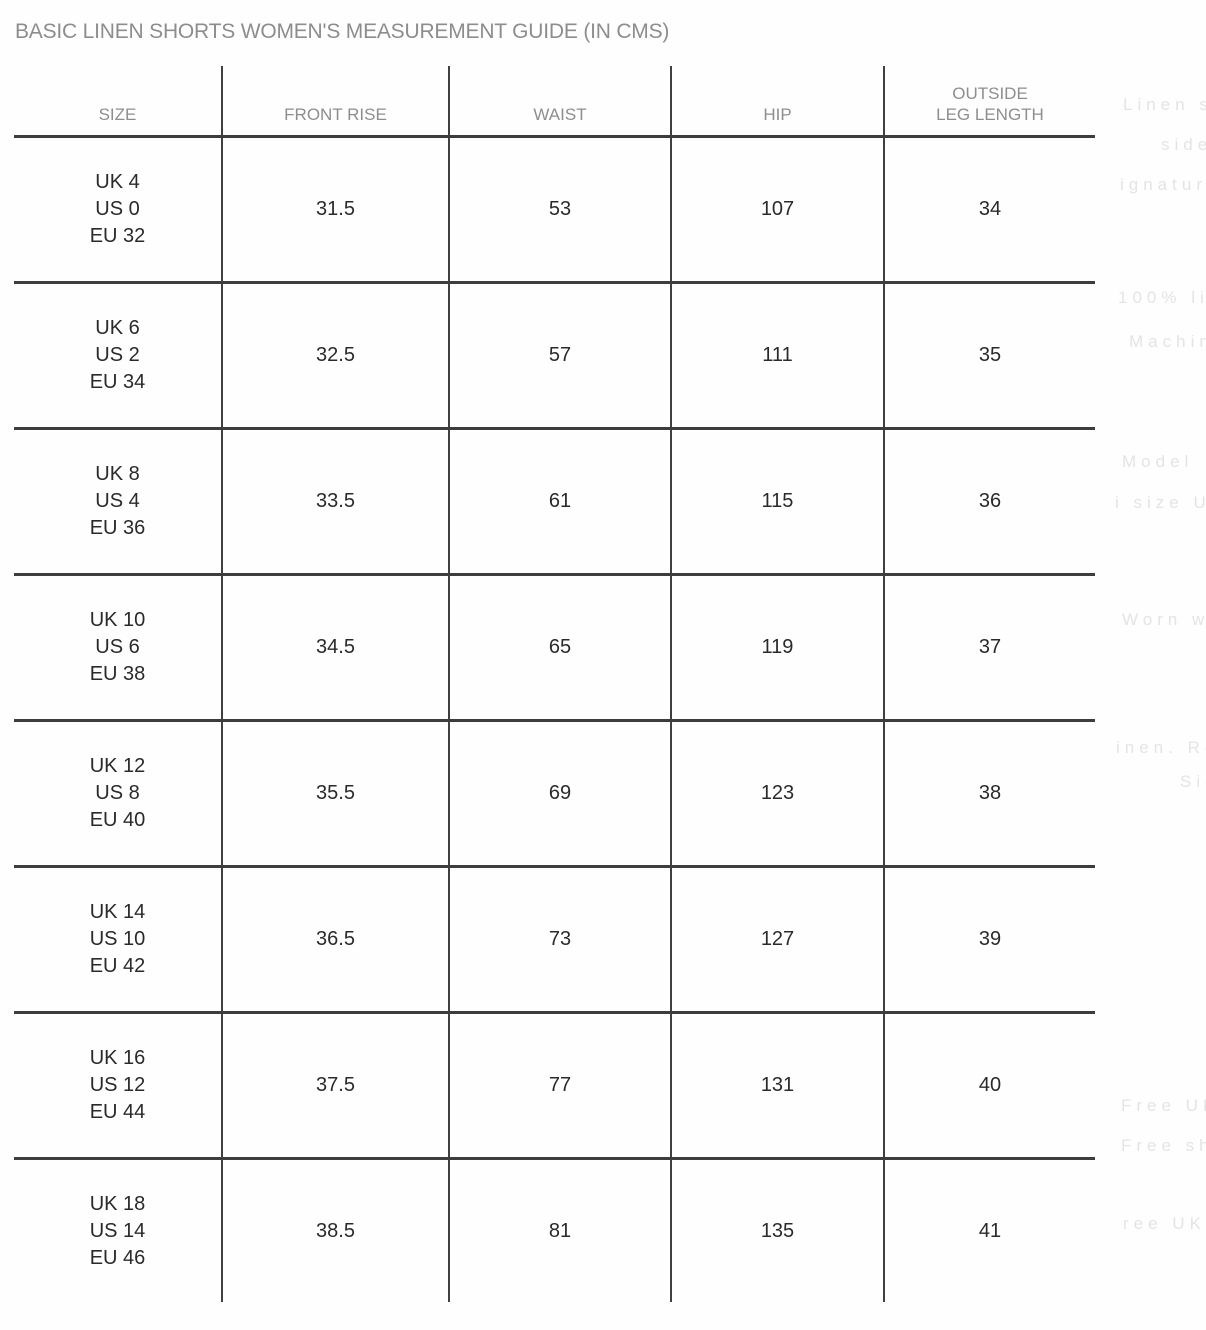 Image resolution: width=1206 pixels, height=1330 pixels. I want to click on table-row: UK 18 US 14 EU 46 38.5 81 135 41, so click(554, 1230).